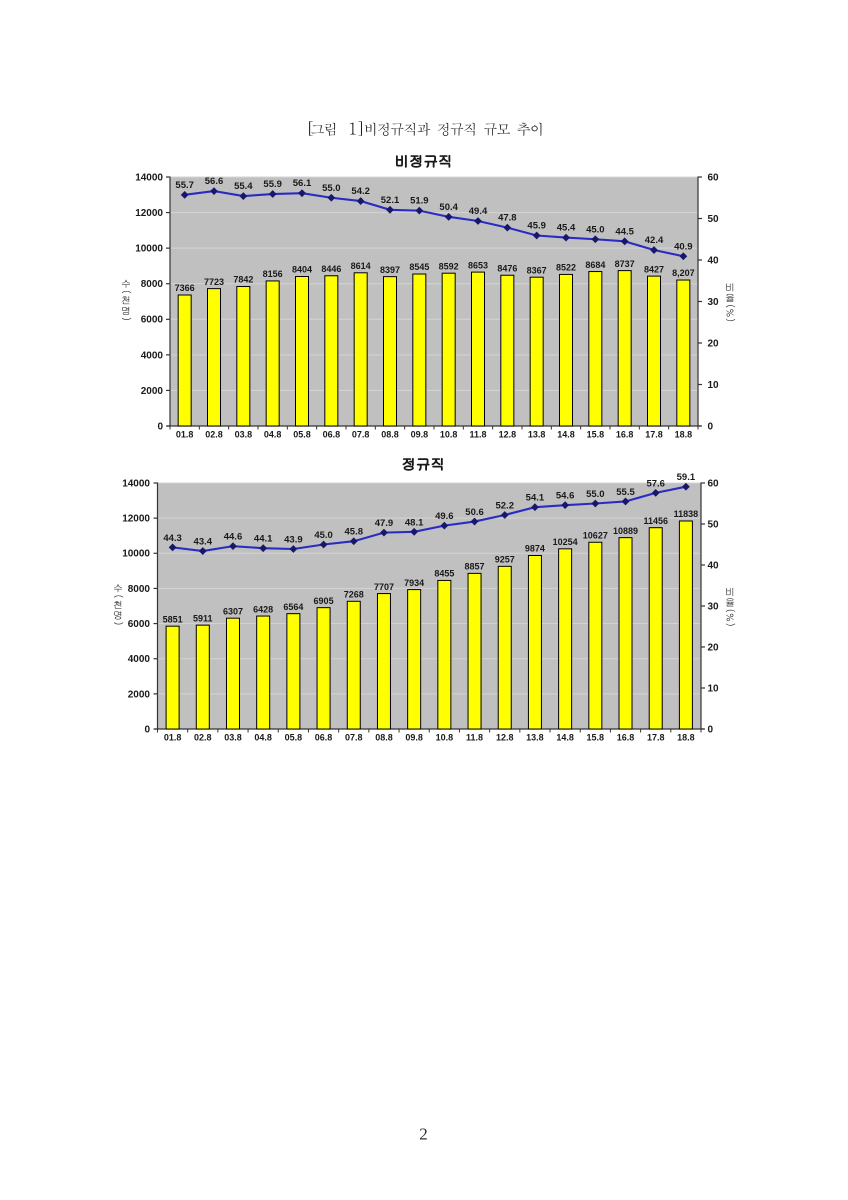  Describe the element at coordinates (507, 268) in the screenshot. I see `svg-text: 8476` at that location.